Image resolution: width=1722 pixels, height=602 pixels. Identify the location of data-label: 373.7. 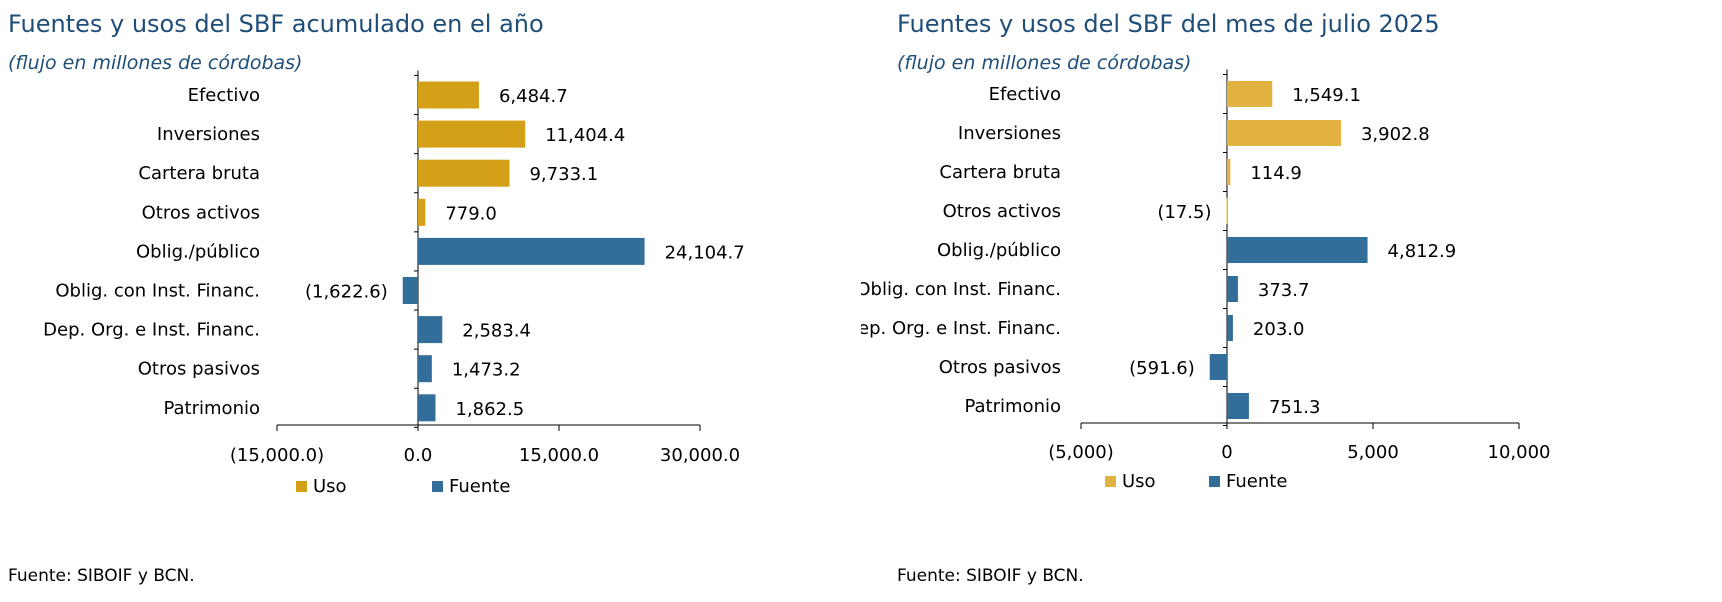
(1284, 290).